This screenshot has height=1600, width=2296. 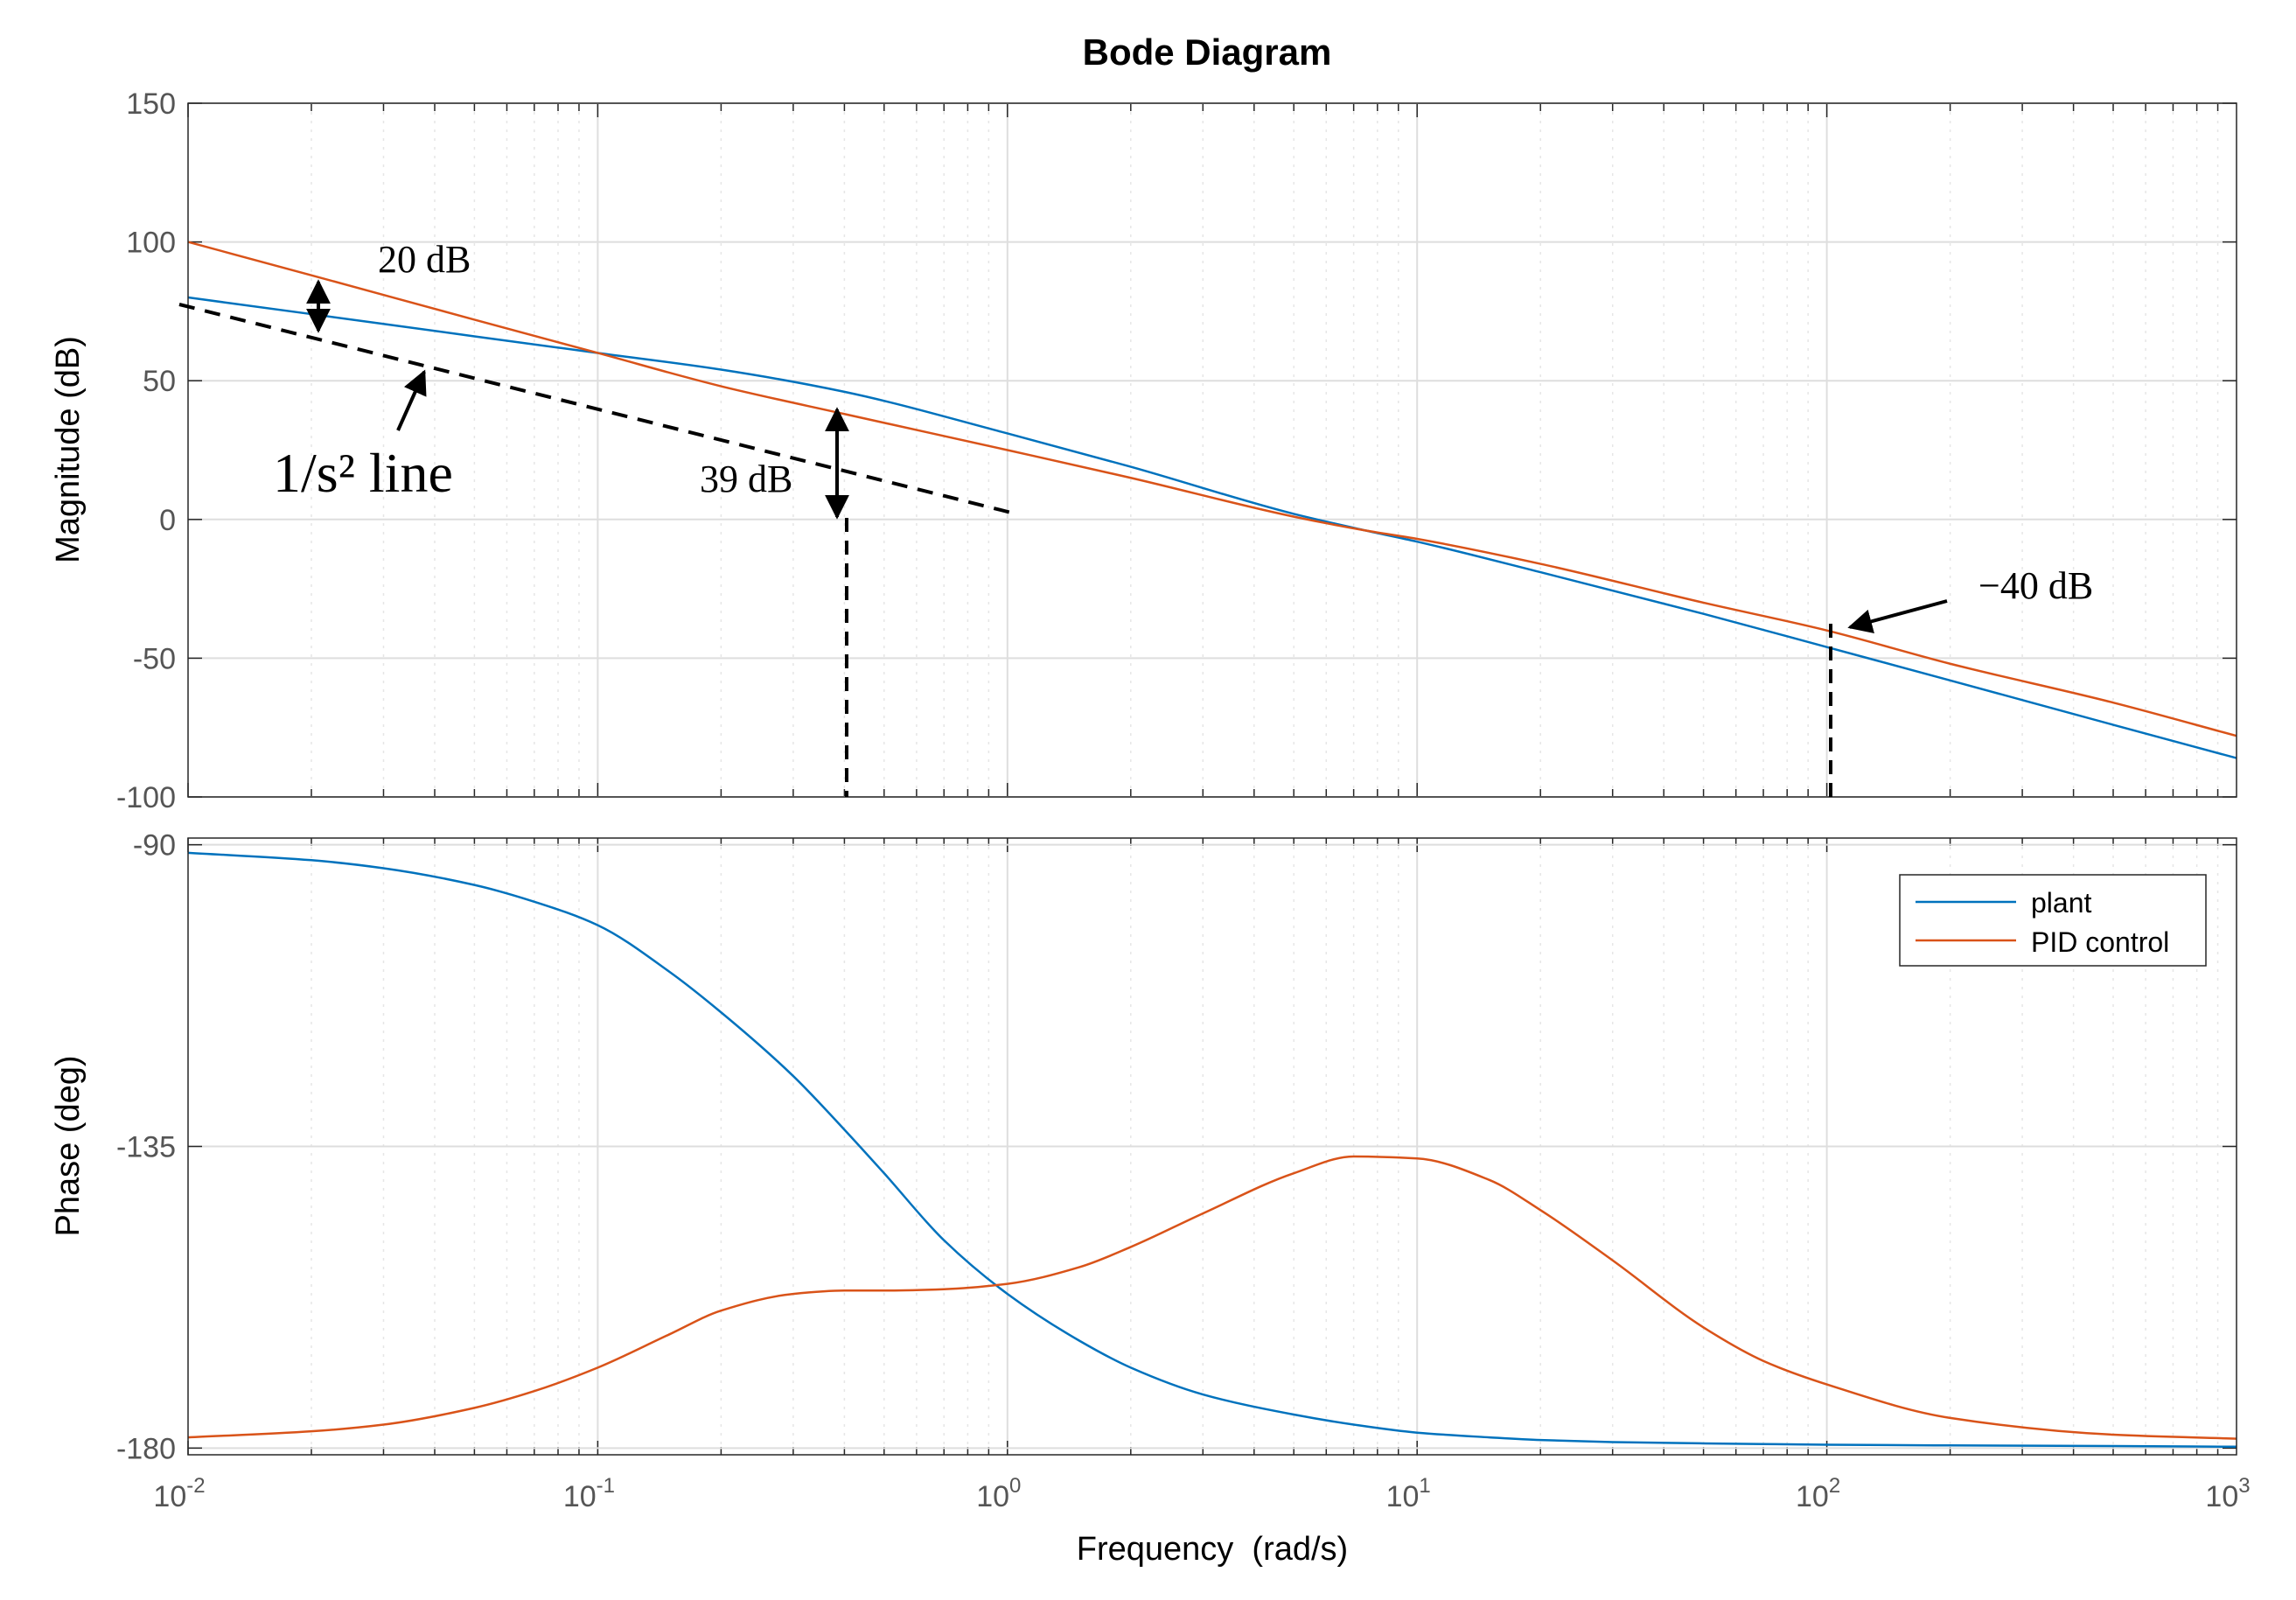 What do you see at coordinates (1202, 1493) in the screenshot?
I see `x-ticks: 10⁻² 10⁻¹ 10⁰ 10¹ 10² 10³` at bounding box center [1202, 1493].